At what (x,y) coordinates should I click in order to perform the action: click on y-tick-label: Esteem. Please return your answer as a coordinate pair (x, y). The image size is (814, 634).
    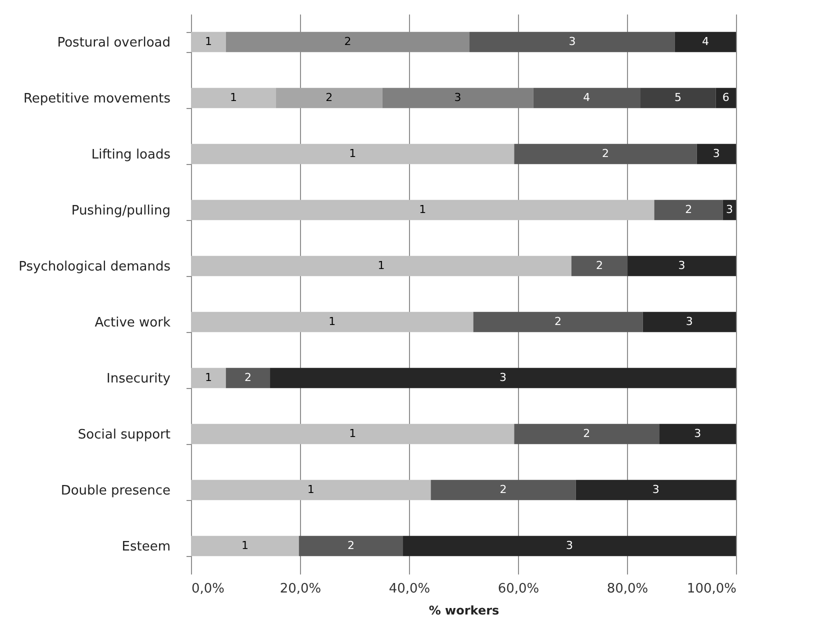
    Looking at the image, I should click on (146, 547).